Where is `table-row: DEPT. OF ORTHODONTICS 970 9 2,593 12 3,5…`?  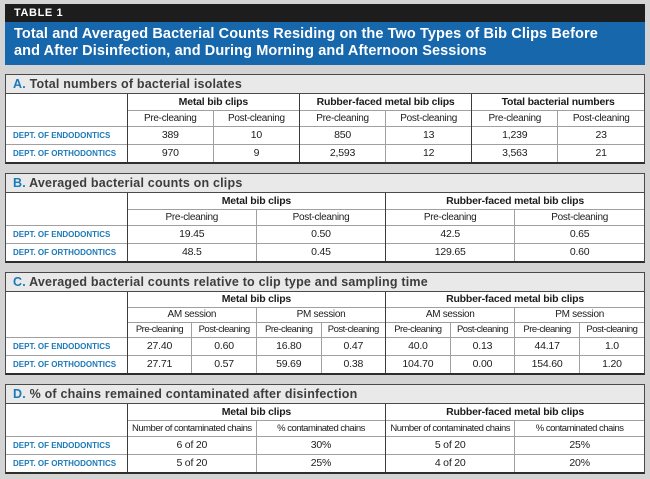 table-row: DEPT. OF ORTHODONTICS 970 9 2,593 12 3,5… is located at coordinates (325, 152).